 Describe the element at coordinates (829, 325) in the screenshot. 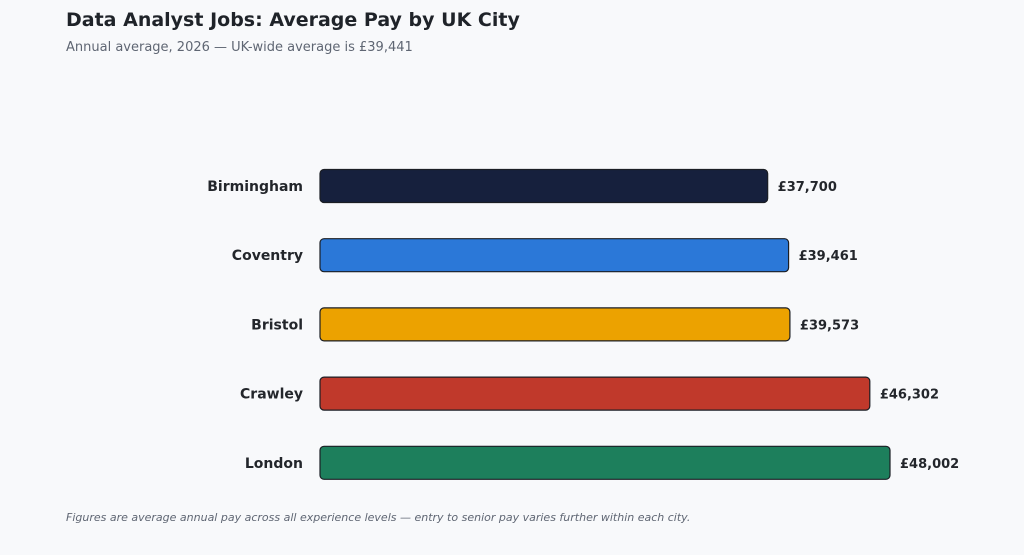

I see `value-label: £39,573` at that location.